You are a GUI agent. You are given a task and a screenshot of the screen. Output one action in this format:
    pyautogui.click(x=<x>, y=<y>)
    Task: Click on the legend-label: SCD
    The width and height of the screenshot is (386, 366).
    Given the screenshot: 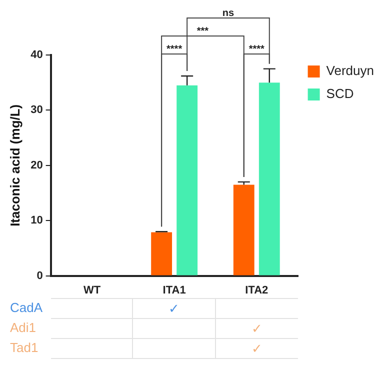 What is the action you would take?
    pyautogui.click(x=340, y=94)
    